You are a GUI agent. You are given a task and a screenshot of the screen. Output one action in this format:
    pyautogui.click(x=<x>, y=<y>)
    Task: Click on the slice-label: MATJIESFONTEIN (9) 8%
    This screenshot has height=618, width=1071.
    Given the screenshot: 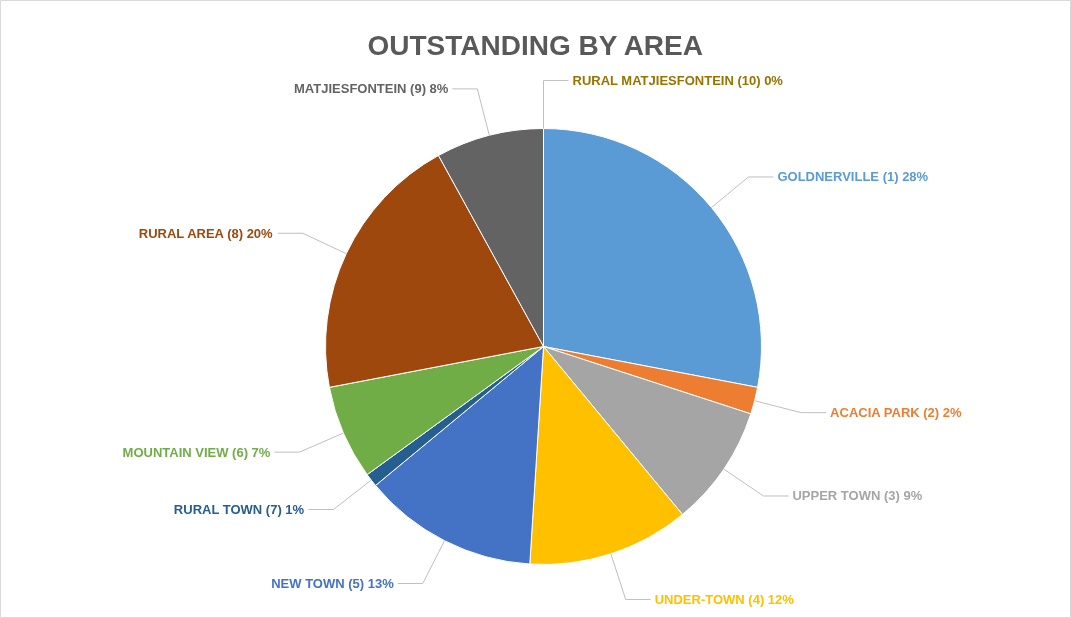 What is the action you would take?
    pyautogui.click(x=371, y=89)
    